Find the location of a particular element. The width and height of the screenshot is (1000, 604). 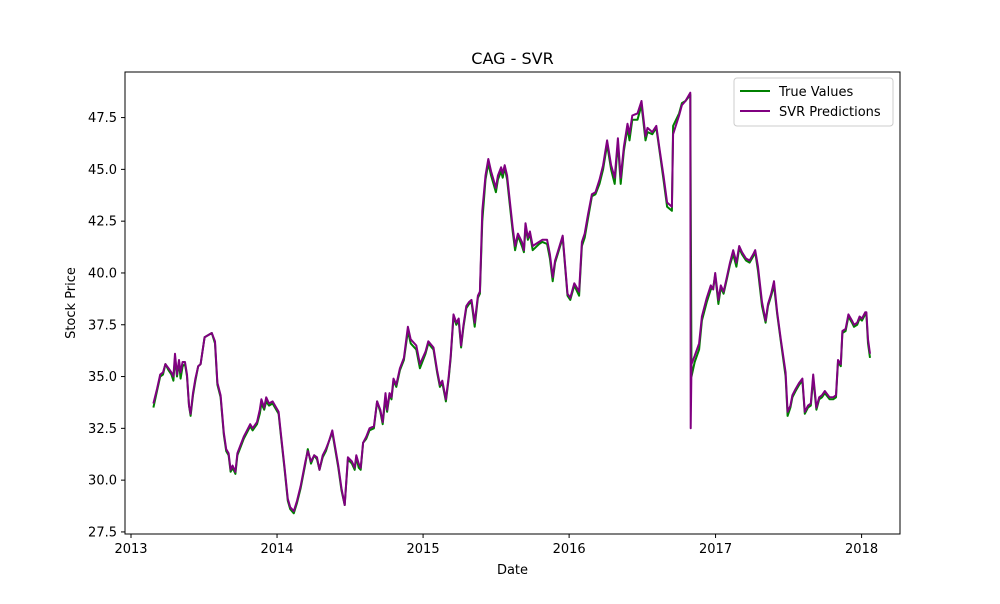

y-tick-label: 30.0 is located at coordinates (102, 481).